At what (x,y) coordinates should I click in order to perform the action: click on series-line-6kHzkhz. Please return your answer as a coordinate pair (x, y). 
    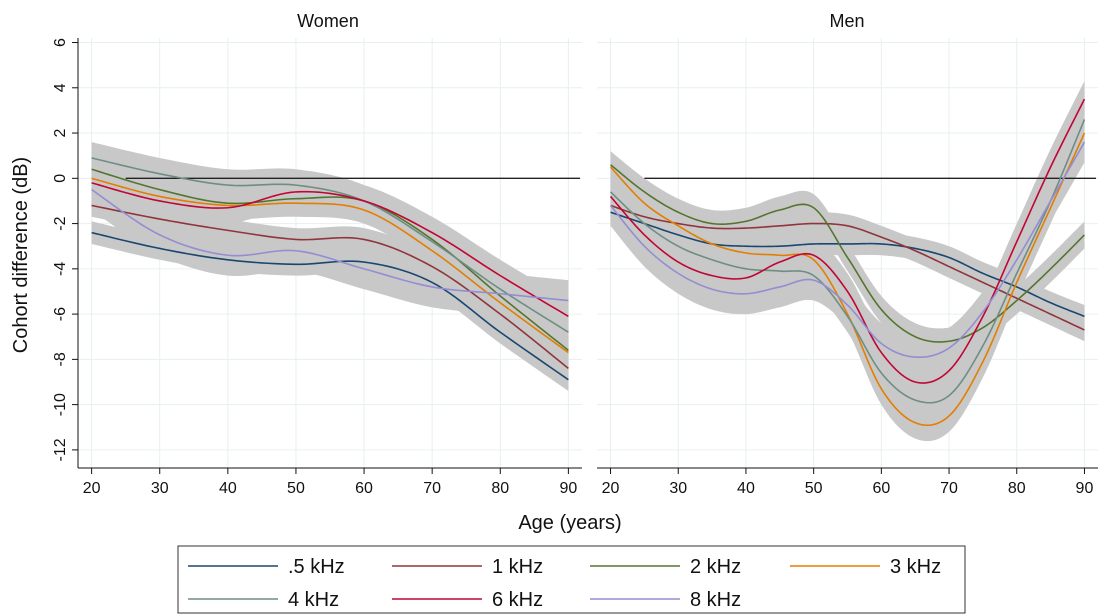
    Looking at the image, I should click on (330, 250).